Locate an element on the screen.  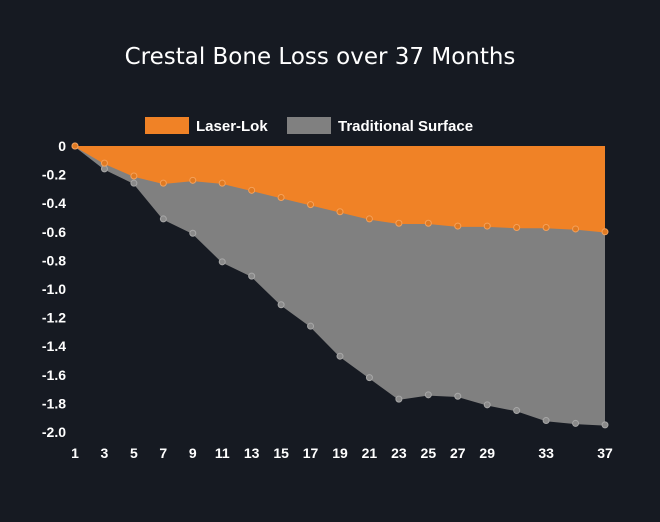
y-tick-label-neg-0-8: -0.8 is located at coordinates (54, 260).